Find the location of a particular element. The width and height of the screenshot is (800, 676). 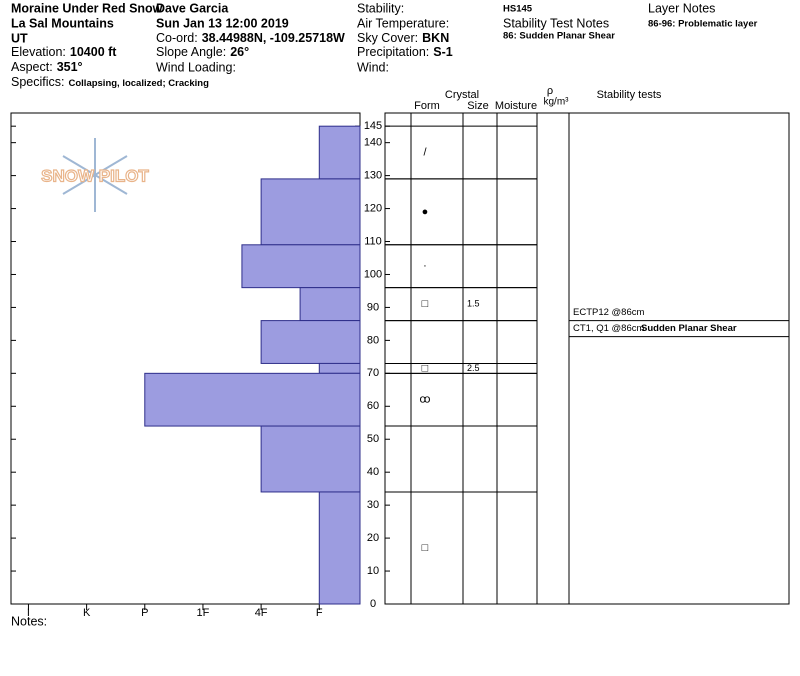

test-result: ECTP12 @86cm is located at coordinates (609, 312).